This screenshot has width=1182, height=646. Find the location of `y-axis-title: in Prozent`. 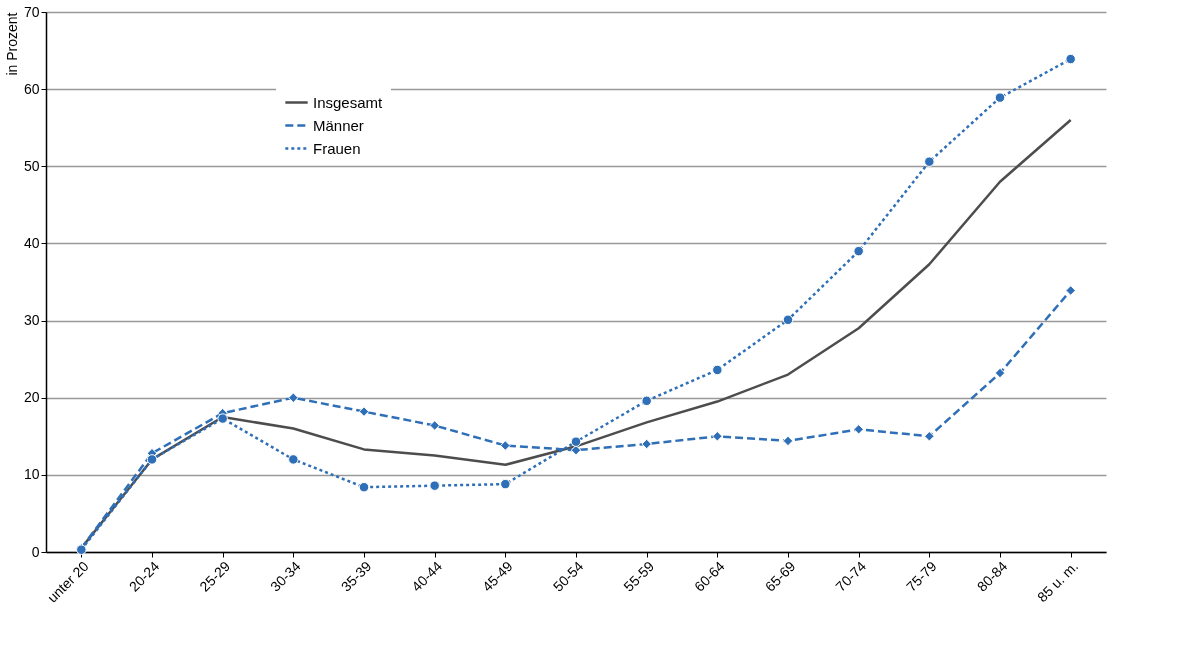

y-axis-title: in Prozent is located at coordinates (11, 44).